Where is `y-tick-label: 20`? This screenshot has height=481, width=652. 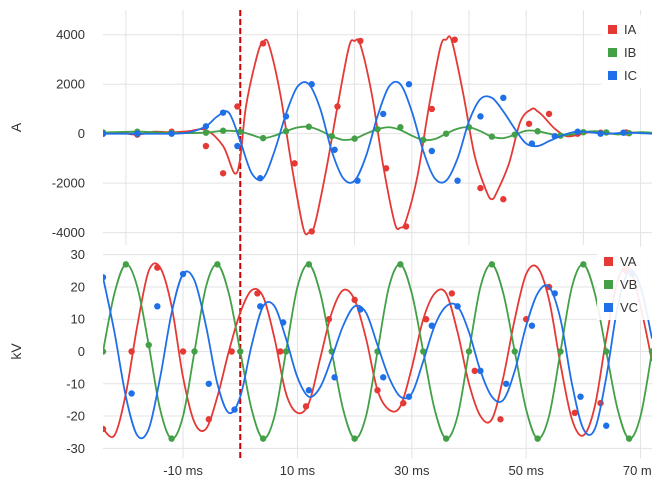 y-tick-label: 20 is located at coordinates (78, 286).